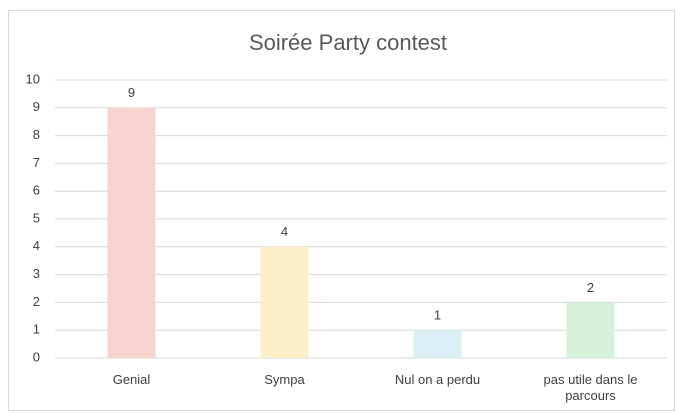  What do you see at coordinates (36, 134) in the screenshot?
I see `y-tick-label: 8` at bounding box center [36, 134].